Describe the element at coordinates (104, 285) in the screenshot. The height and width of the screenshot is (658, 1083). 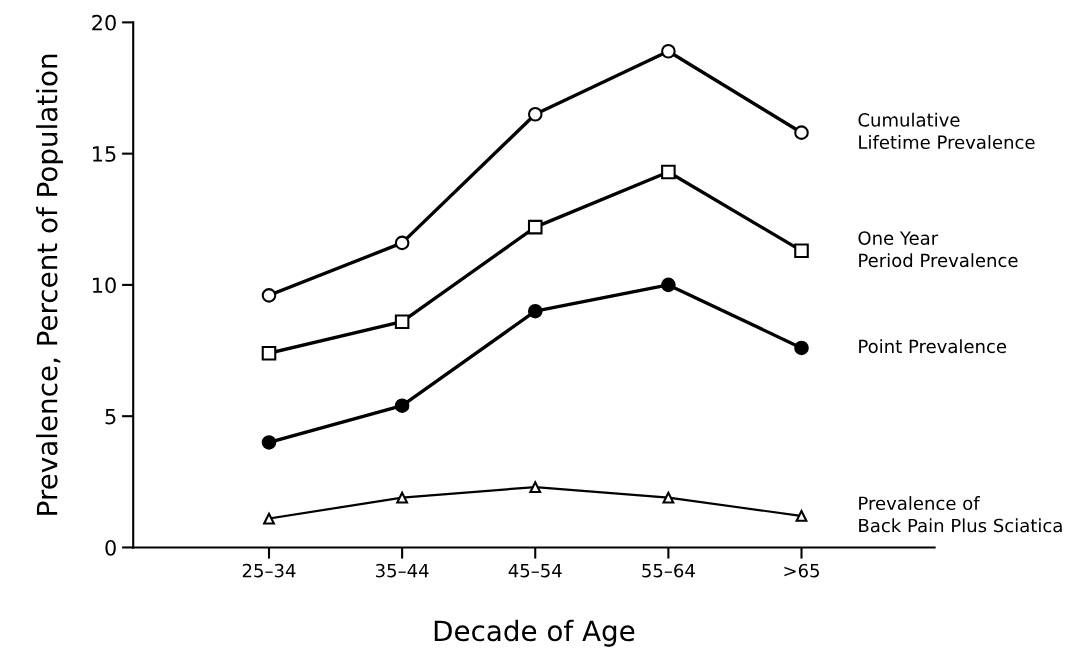
I see `y-tick-label: 10` at that location.